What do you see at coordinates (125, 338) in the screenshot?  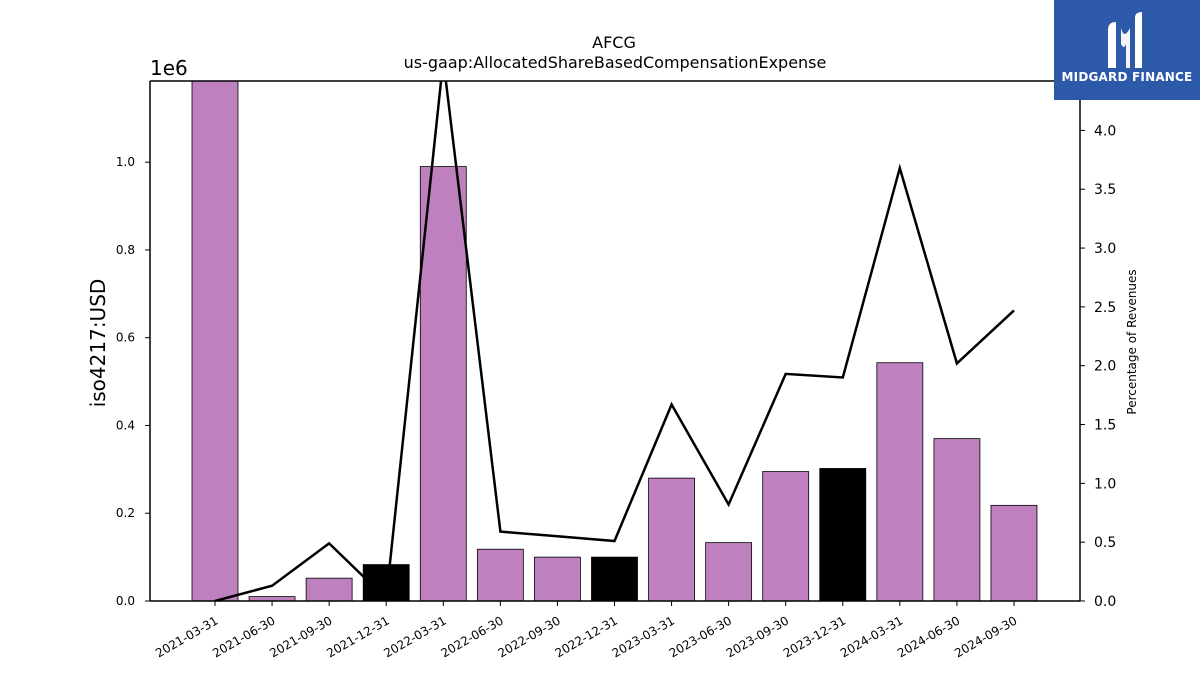 I see `y-tick-label-3: 0.6` at bounding box center [125, 338].